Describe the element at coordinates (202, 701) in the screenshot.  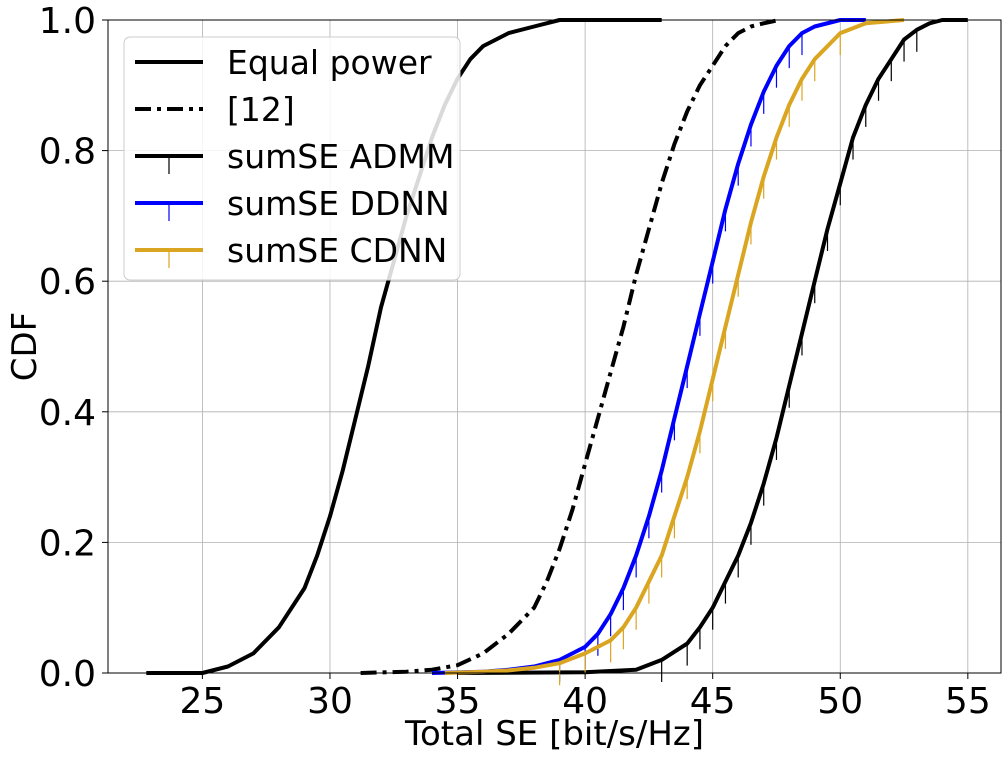
I see `x-tick-label: 25` at that location.